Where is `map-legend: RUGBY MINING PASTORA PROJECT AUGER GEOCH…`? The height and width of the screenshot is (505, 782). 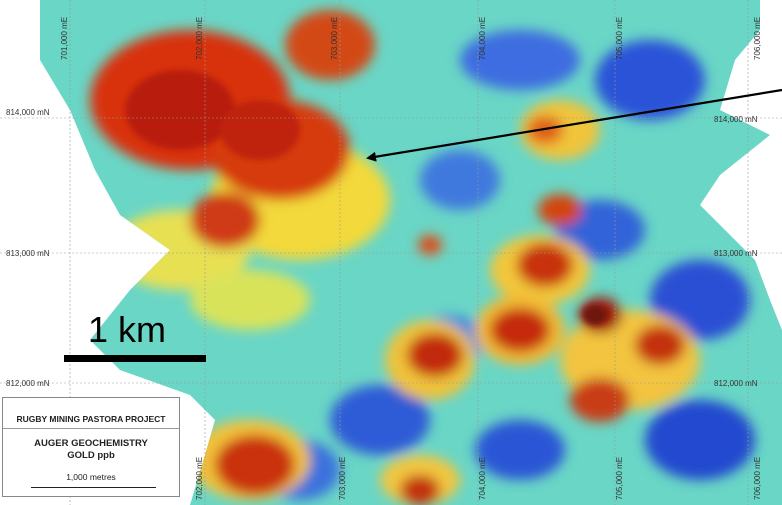 map-legend: RUGBY MINING PASTORA PROJECT AUGER GEOCH… is located at coordinates (91, 447).